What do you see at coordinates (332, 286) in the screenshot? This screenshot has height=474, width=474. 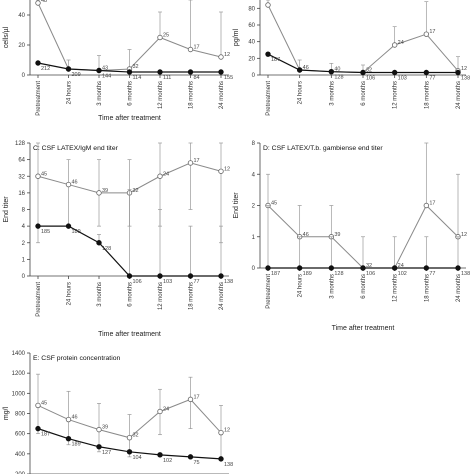 I see `x-tick-label: 3 months` at bounding box center [332, 286].